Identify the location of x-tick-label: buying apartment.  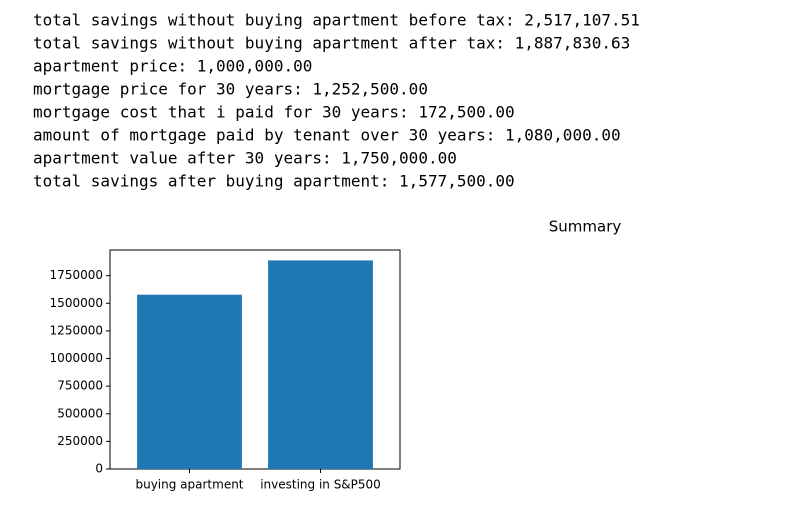
(189, 485).